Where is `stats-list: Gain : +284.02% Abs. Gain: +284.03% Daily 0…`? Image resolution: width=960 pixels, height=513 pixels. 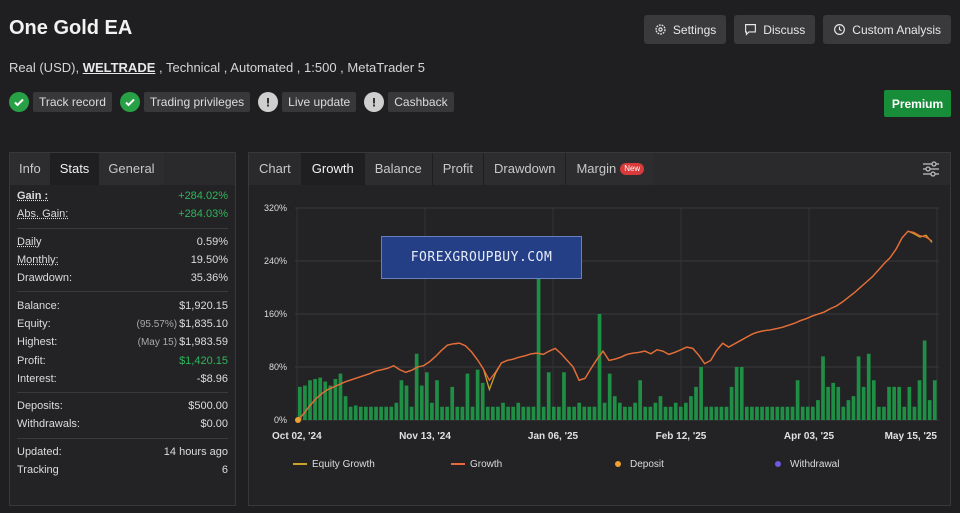
stats-list: Gain : +284.02% Abs. Gain: +284.03% Daily 0… is located at coordinates (122, 332).